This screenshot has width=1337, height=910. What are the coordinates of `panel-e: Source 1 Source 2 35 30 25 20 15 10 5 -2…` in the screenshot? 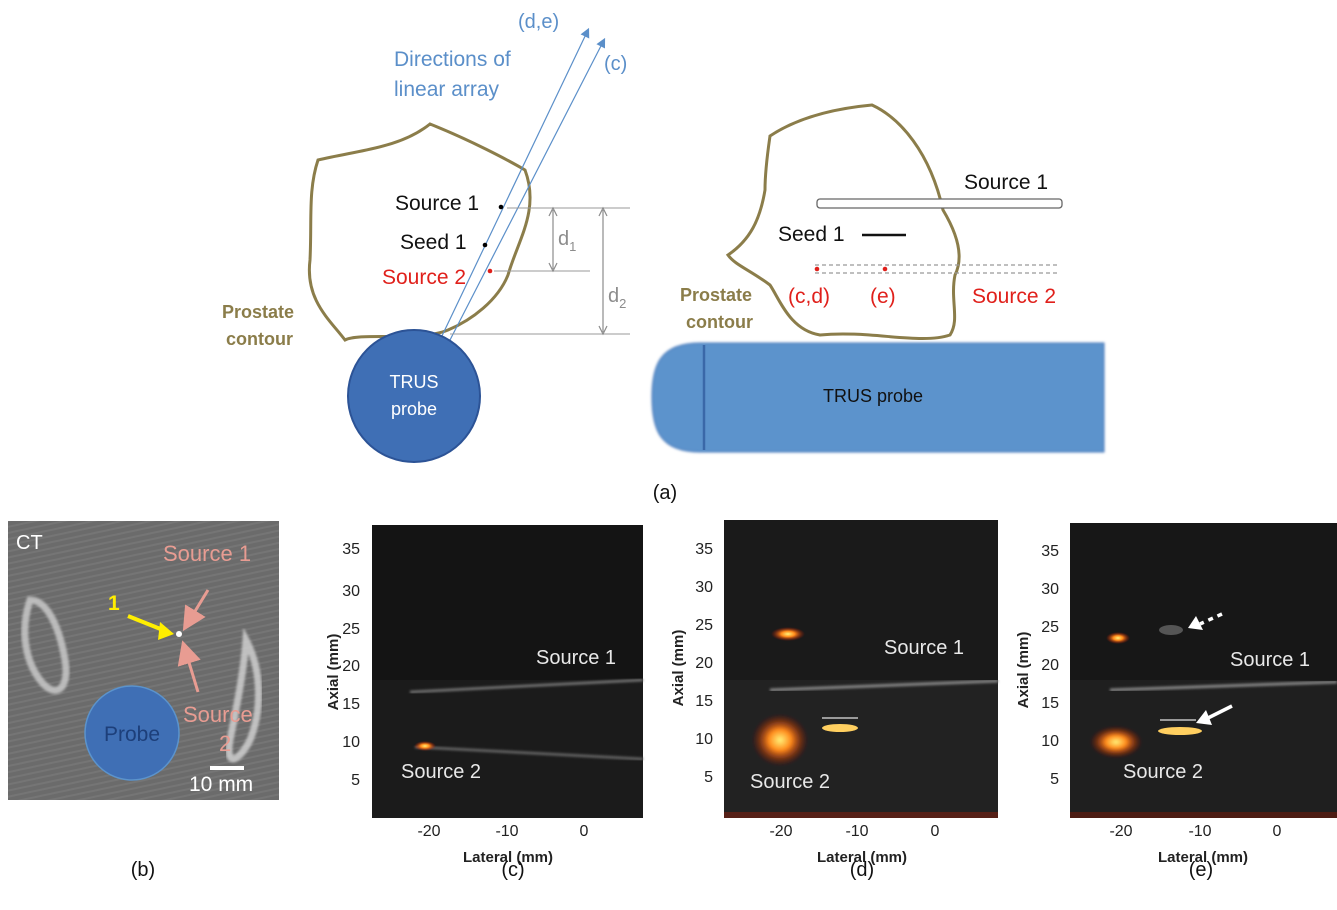 It's located at (1176, 694).